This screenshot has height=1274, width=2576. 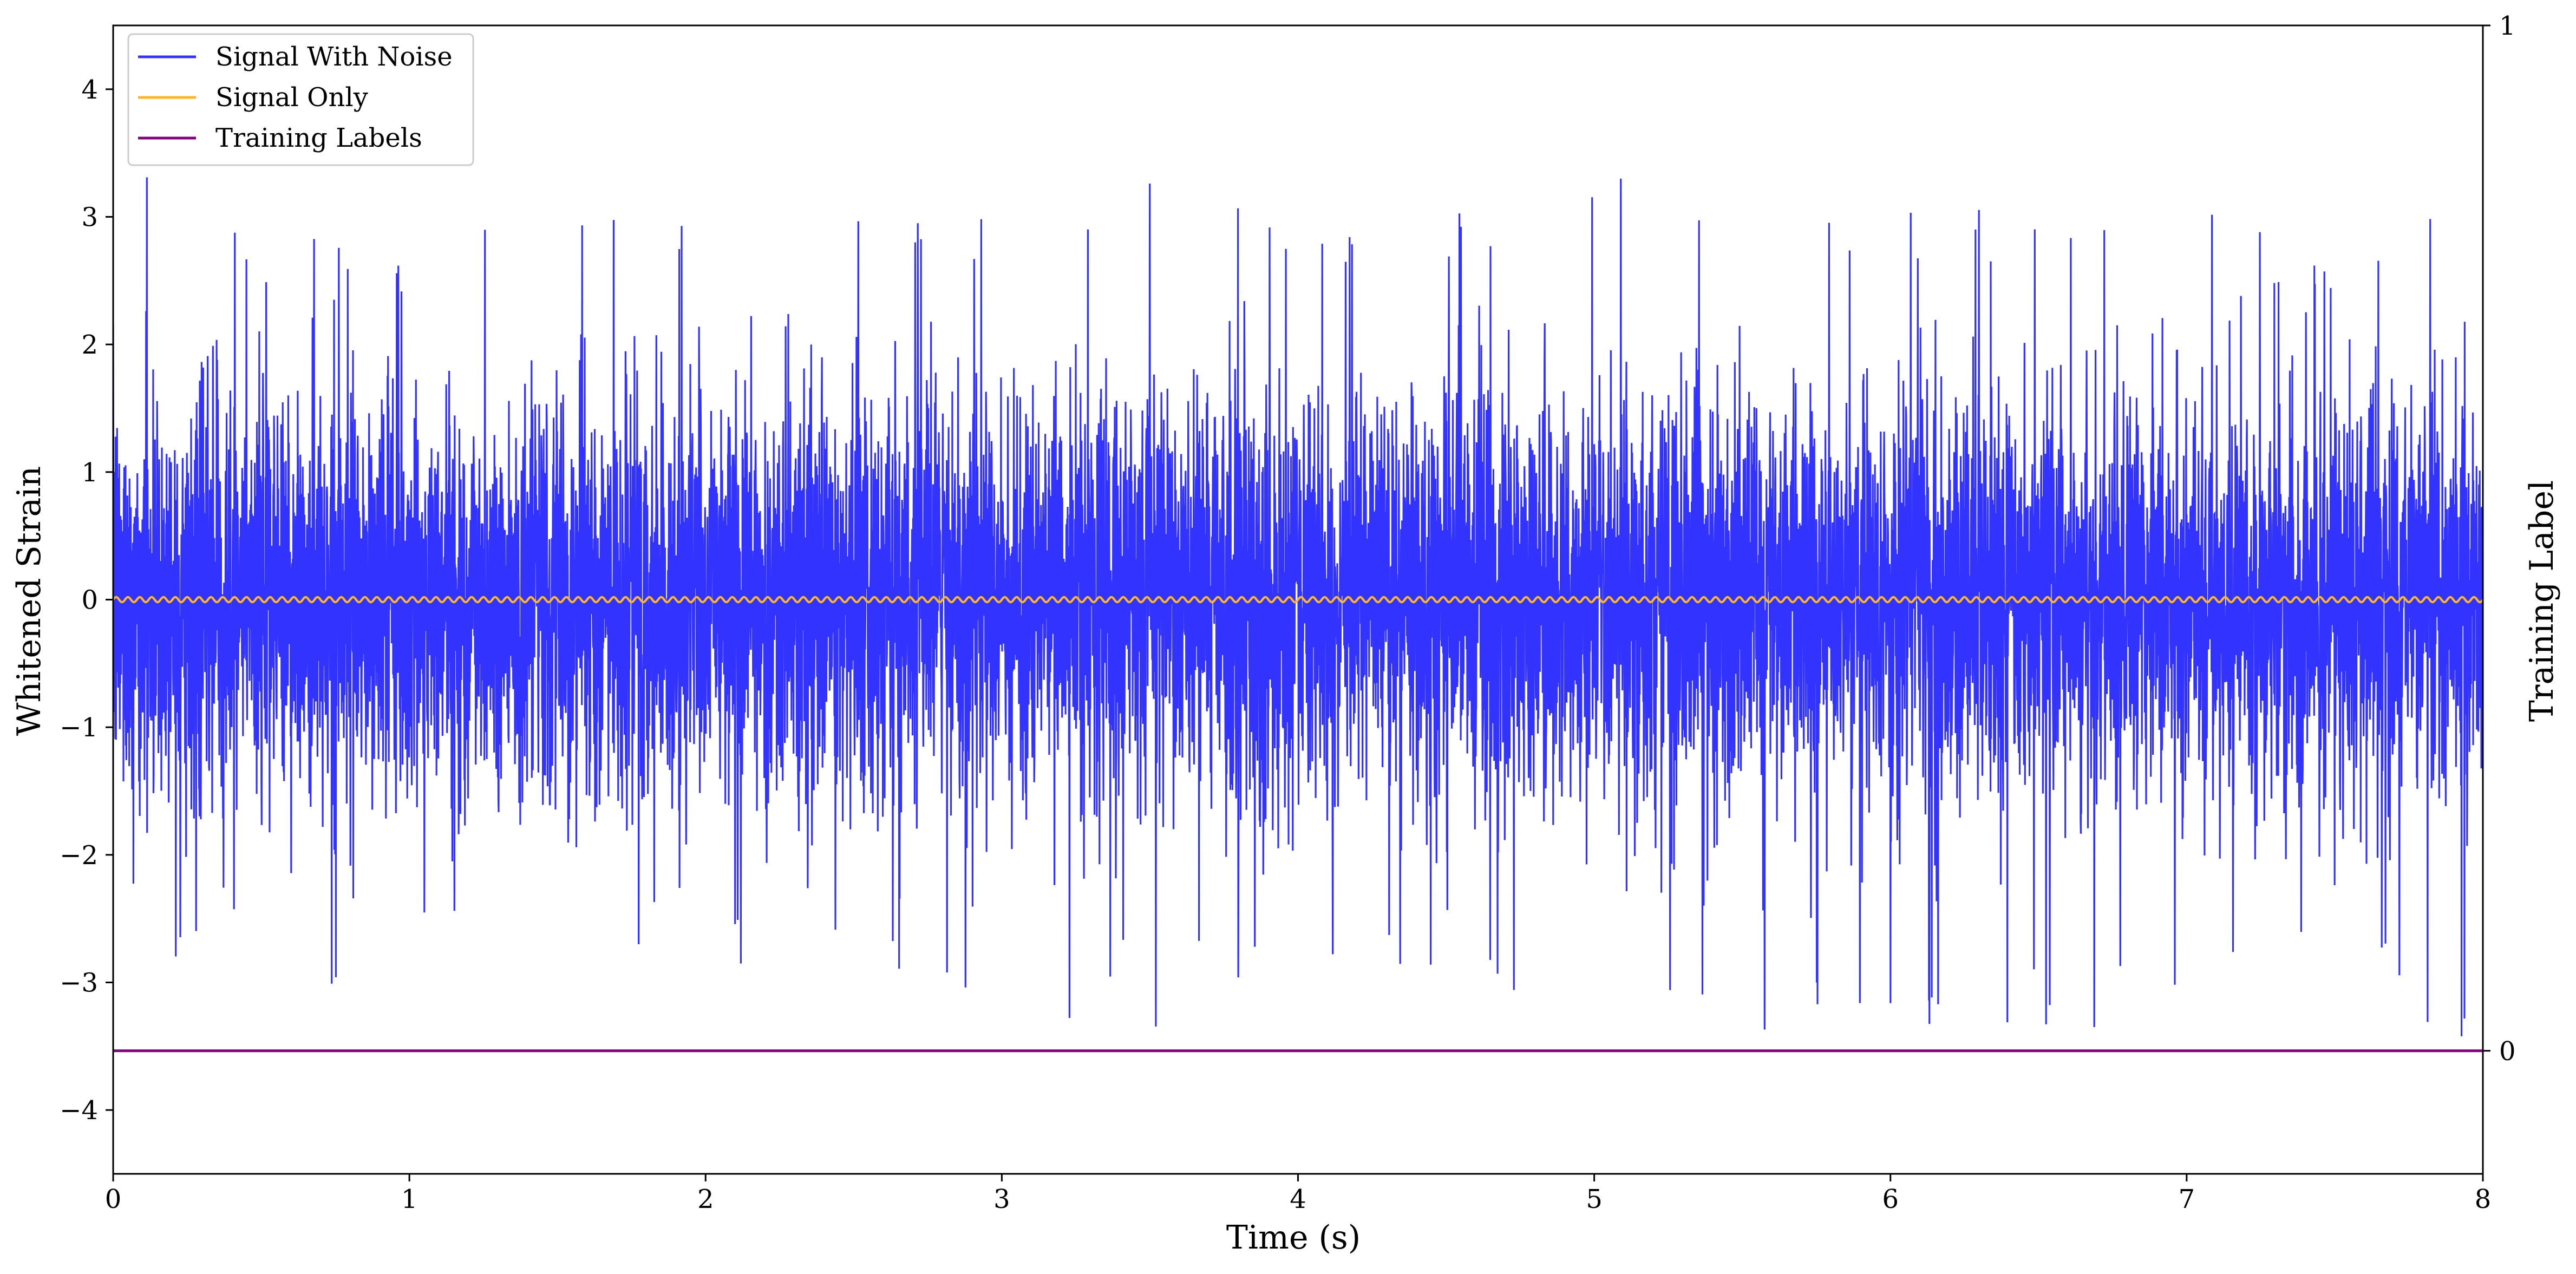 What do you see at coordinates (1594, 1199) in the screenshot?
I see `x-tick-label: 5` at bounding box center [1594, 1199].